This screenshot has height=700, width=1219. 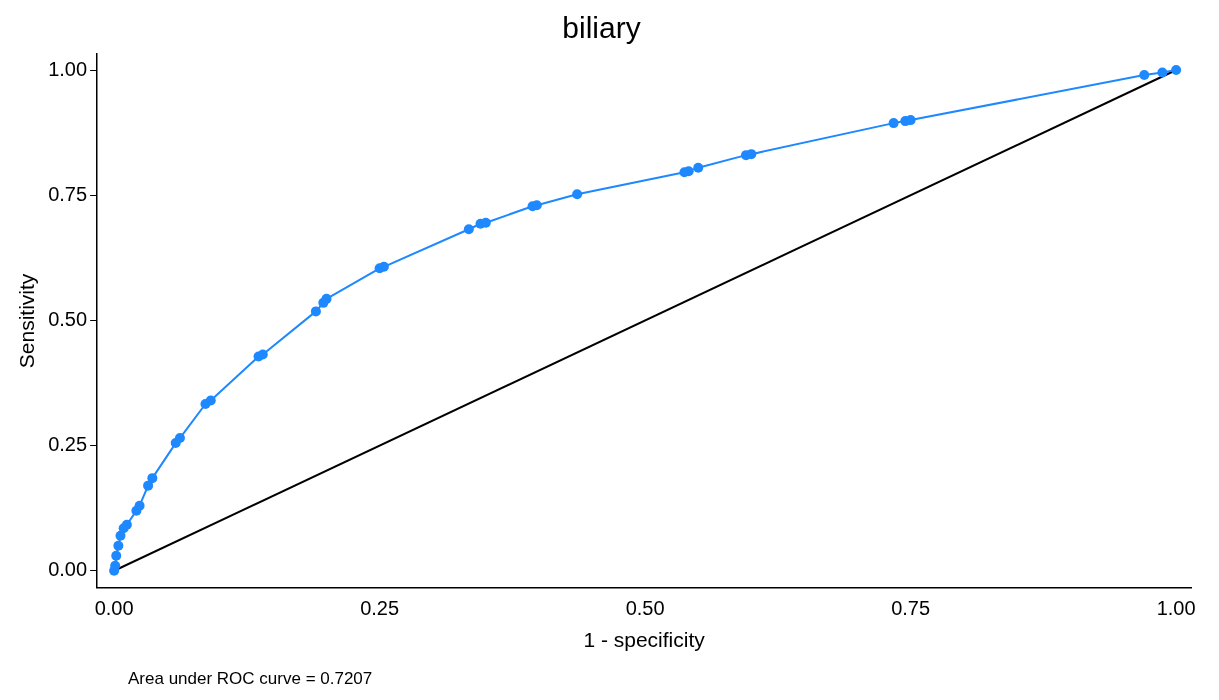 I want to click on y-tick-label: 0.25, so click(x=68, y=444).